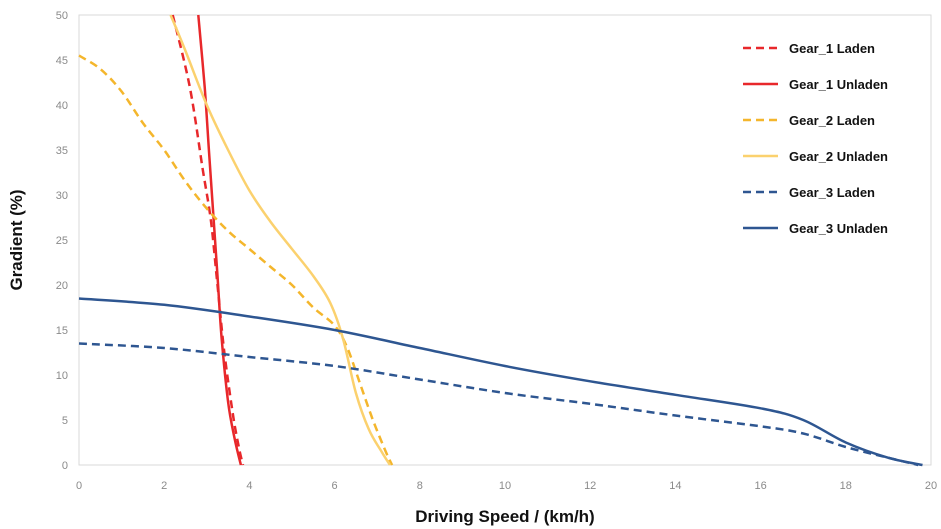 The height and width of the screenshot is (529, 941). What do you see at coordinates (62, 286) in the screenshot?
I see `y-tick-label: 20` at bounding box center [62, 286].